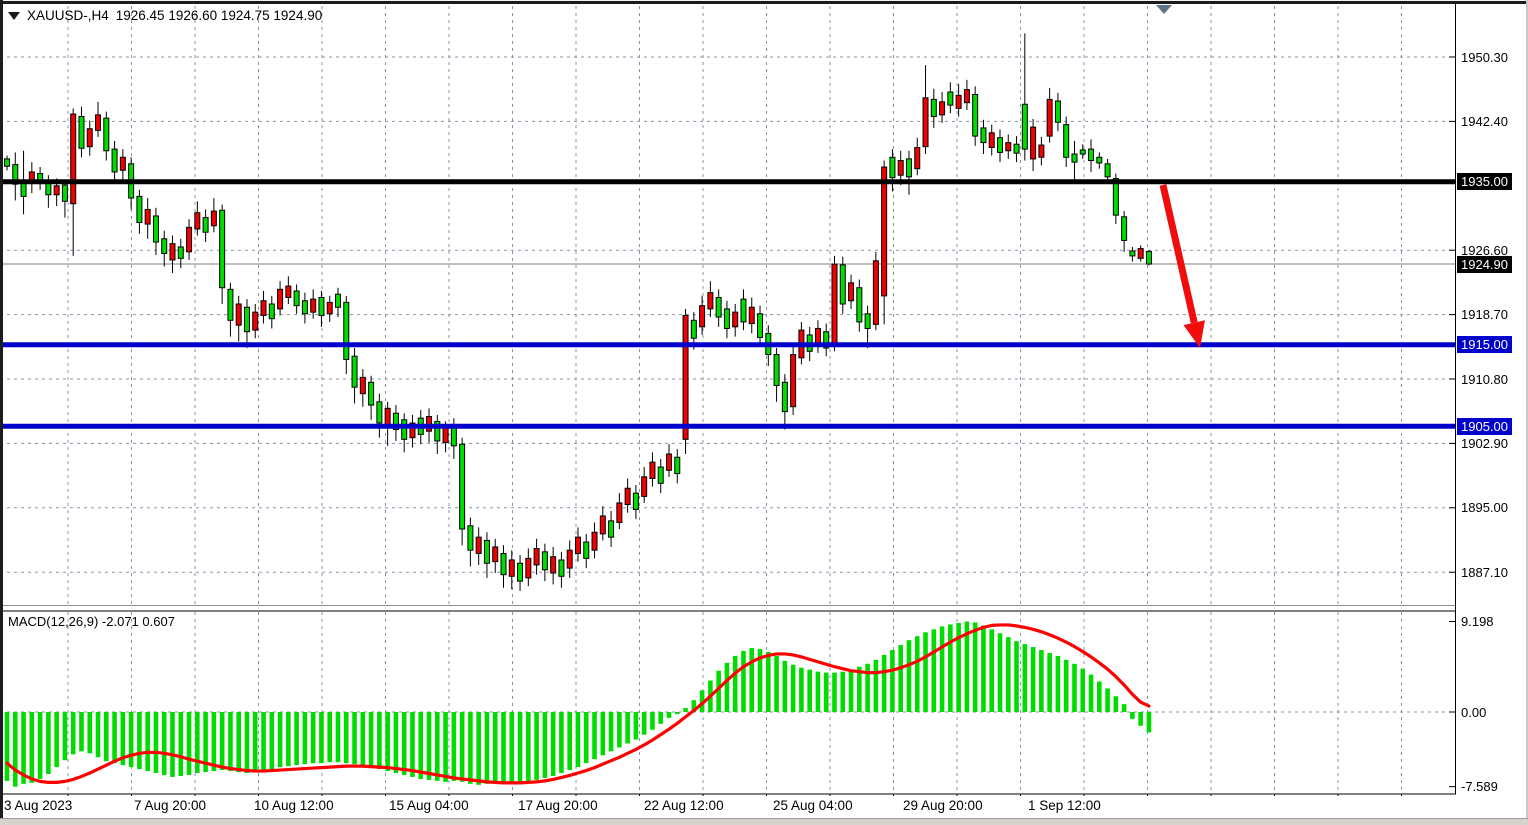 The height and width of the screenshot is (825, 1528). Describe the element at coordinates (1484, 379) in the screenshot. I see `price-axis-label-1910.80: 1910.80` at that location.